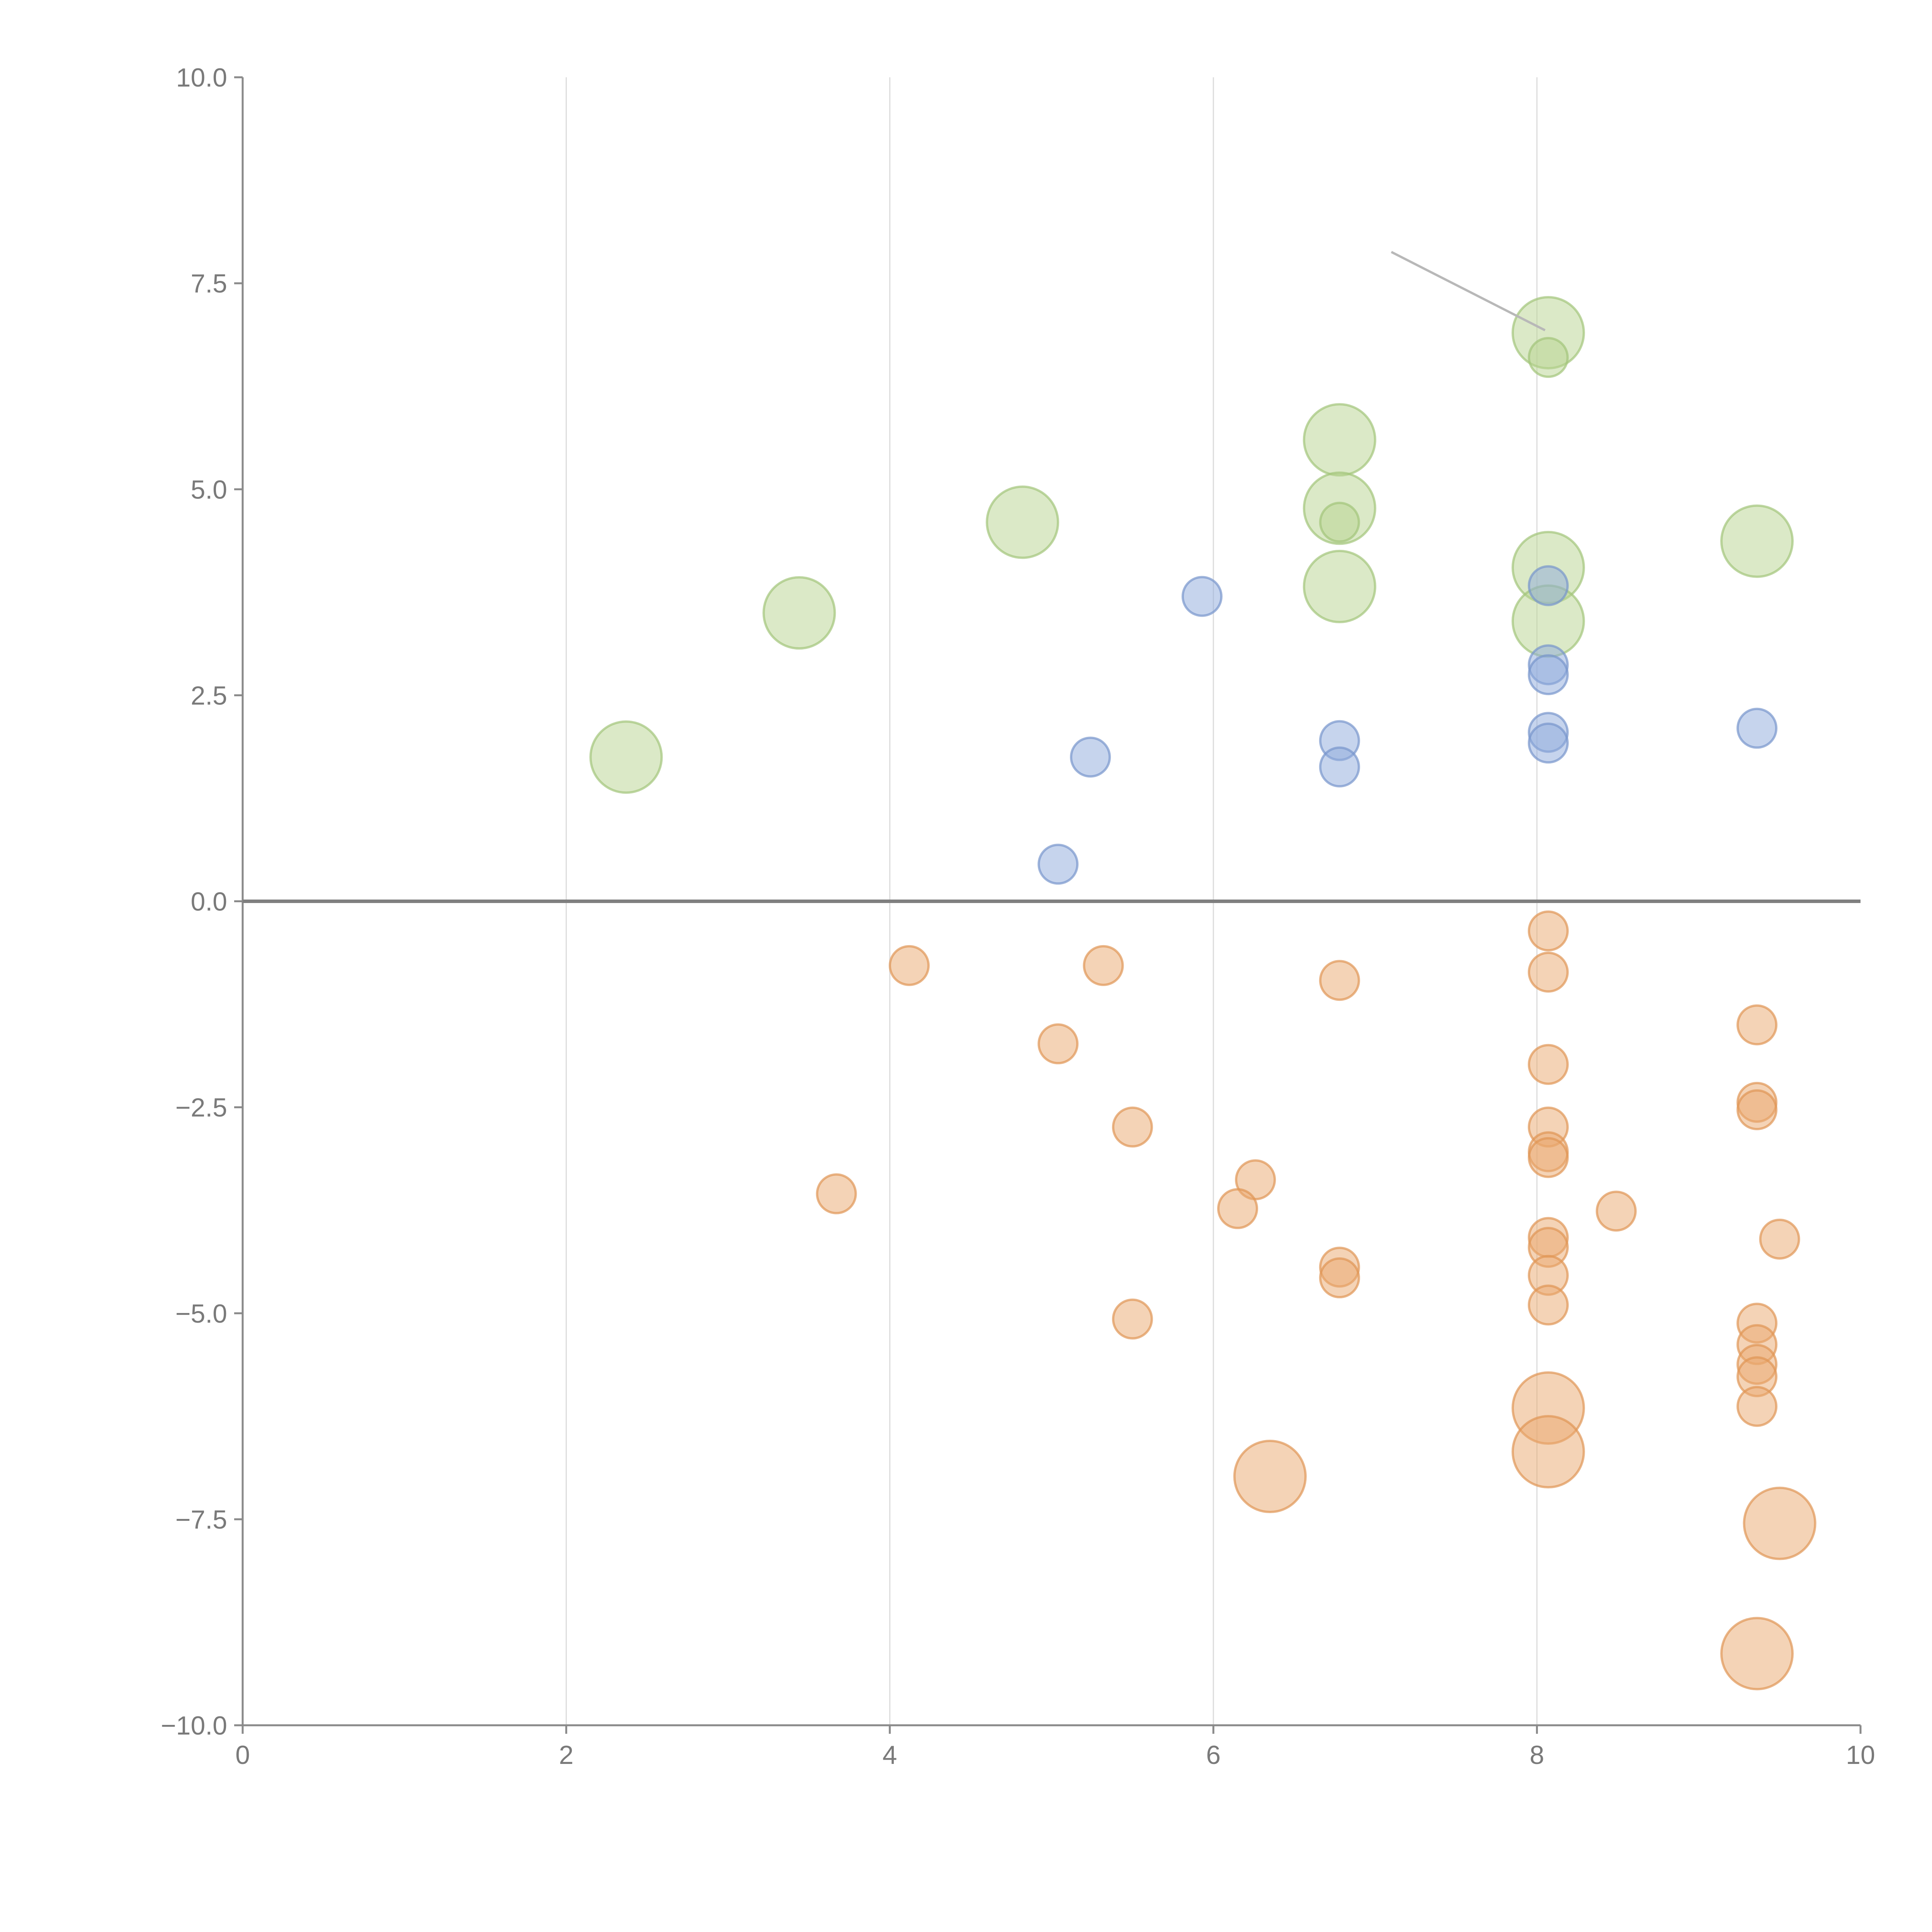 This screenshot has height=1932, width=1932. What do you see at coordinates (890, 1755) in the screenshot?
I see `x-tick-label: 4` at bounding box center [890, 1755].